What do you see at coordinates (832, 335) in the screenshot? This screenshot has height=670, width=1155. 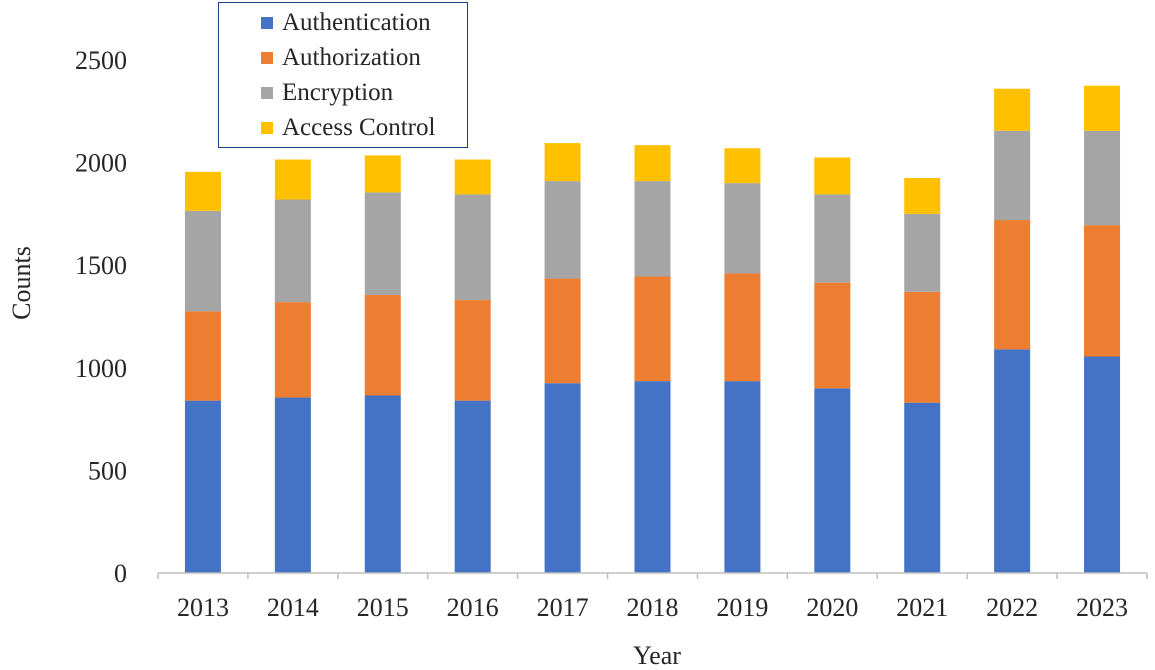 I see `bar-authorization-2020` at bounding box center [832, 335].